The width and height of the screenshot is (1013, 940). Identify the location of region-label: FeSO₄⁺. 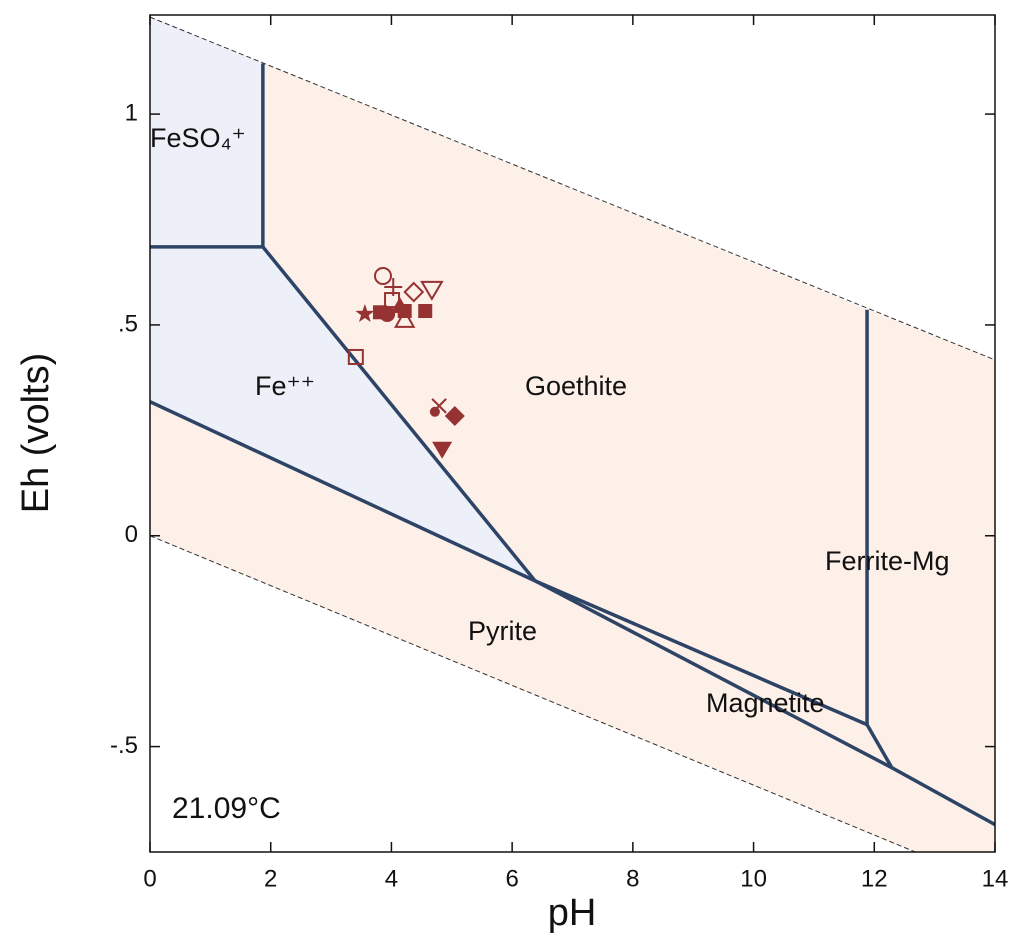
(198, 138).